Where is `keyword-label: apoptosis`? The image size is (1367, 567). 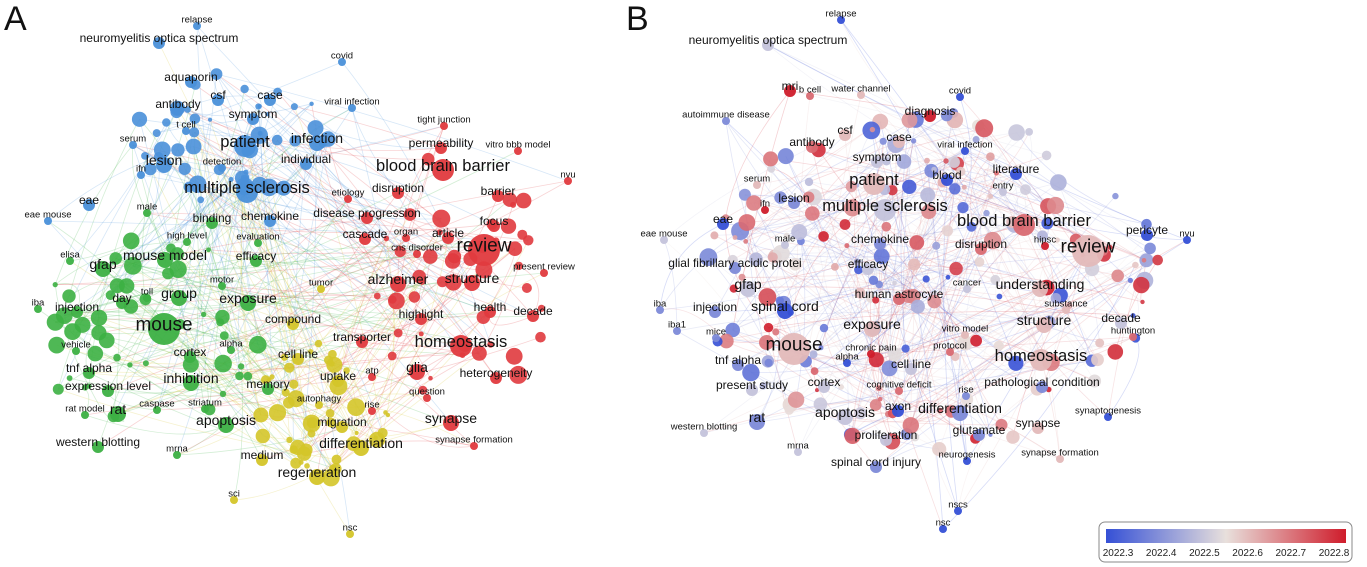 keyword-label: apoptosis is located at coordinates (845, 412).